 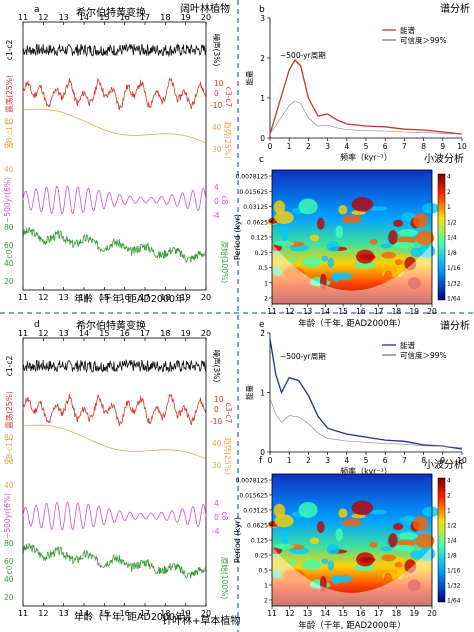 What do you see at coordinates (262, 138) in the screenshot?
I see `spectrum-y-tick-label: 0` at bounding box center [262, 138].